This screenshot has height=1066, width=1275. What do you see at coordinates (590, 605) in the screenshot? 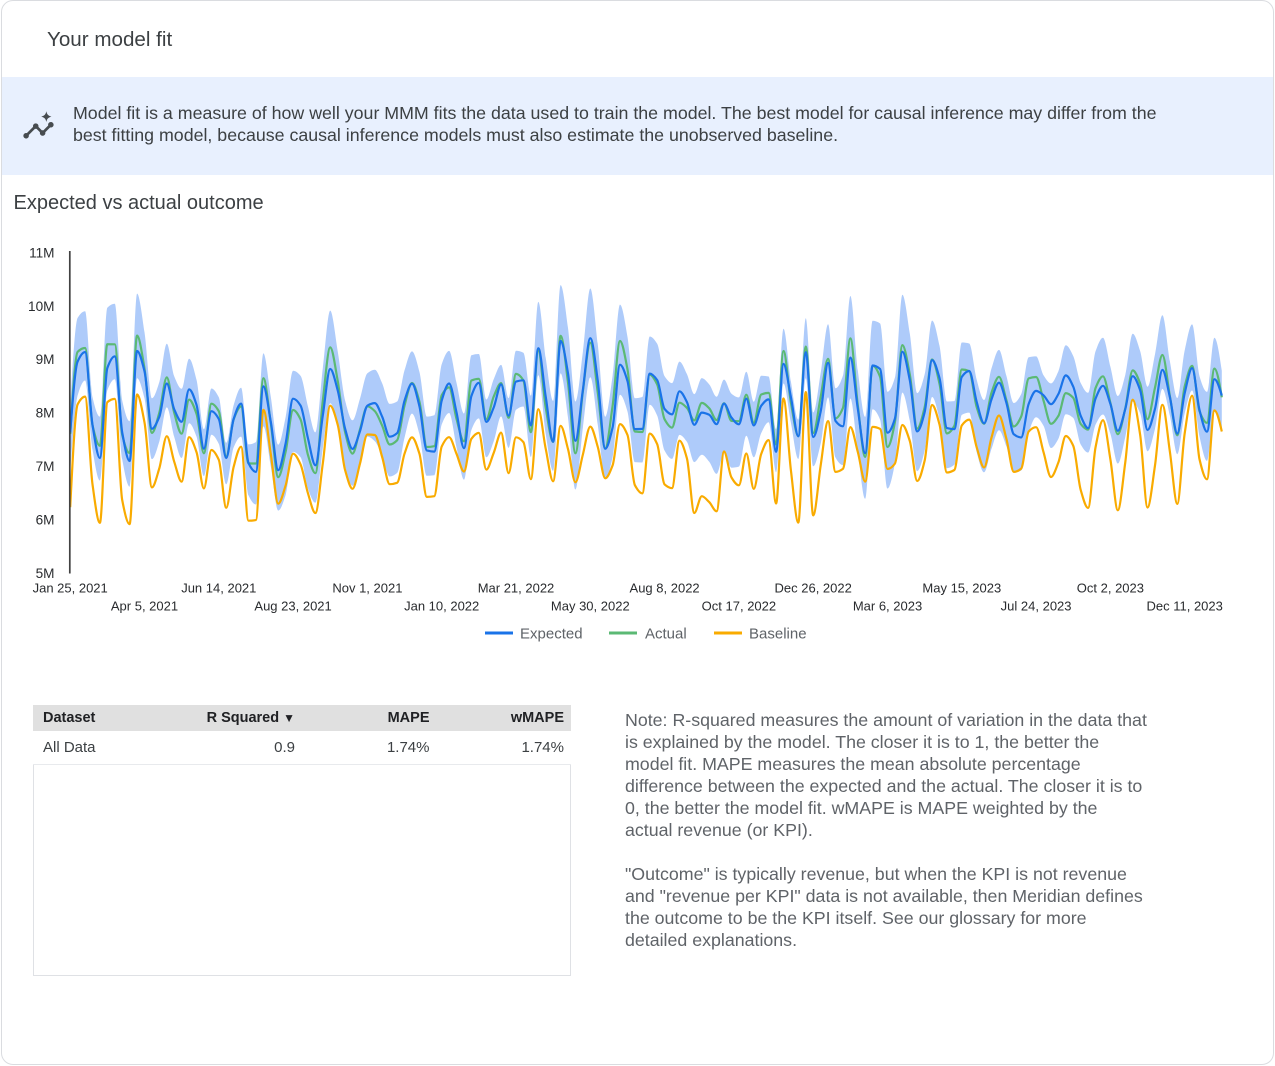
I see `svg-text: May 30, 2022` at bounding box center [590, 605].